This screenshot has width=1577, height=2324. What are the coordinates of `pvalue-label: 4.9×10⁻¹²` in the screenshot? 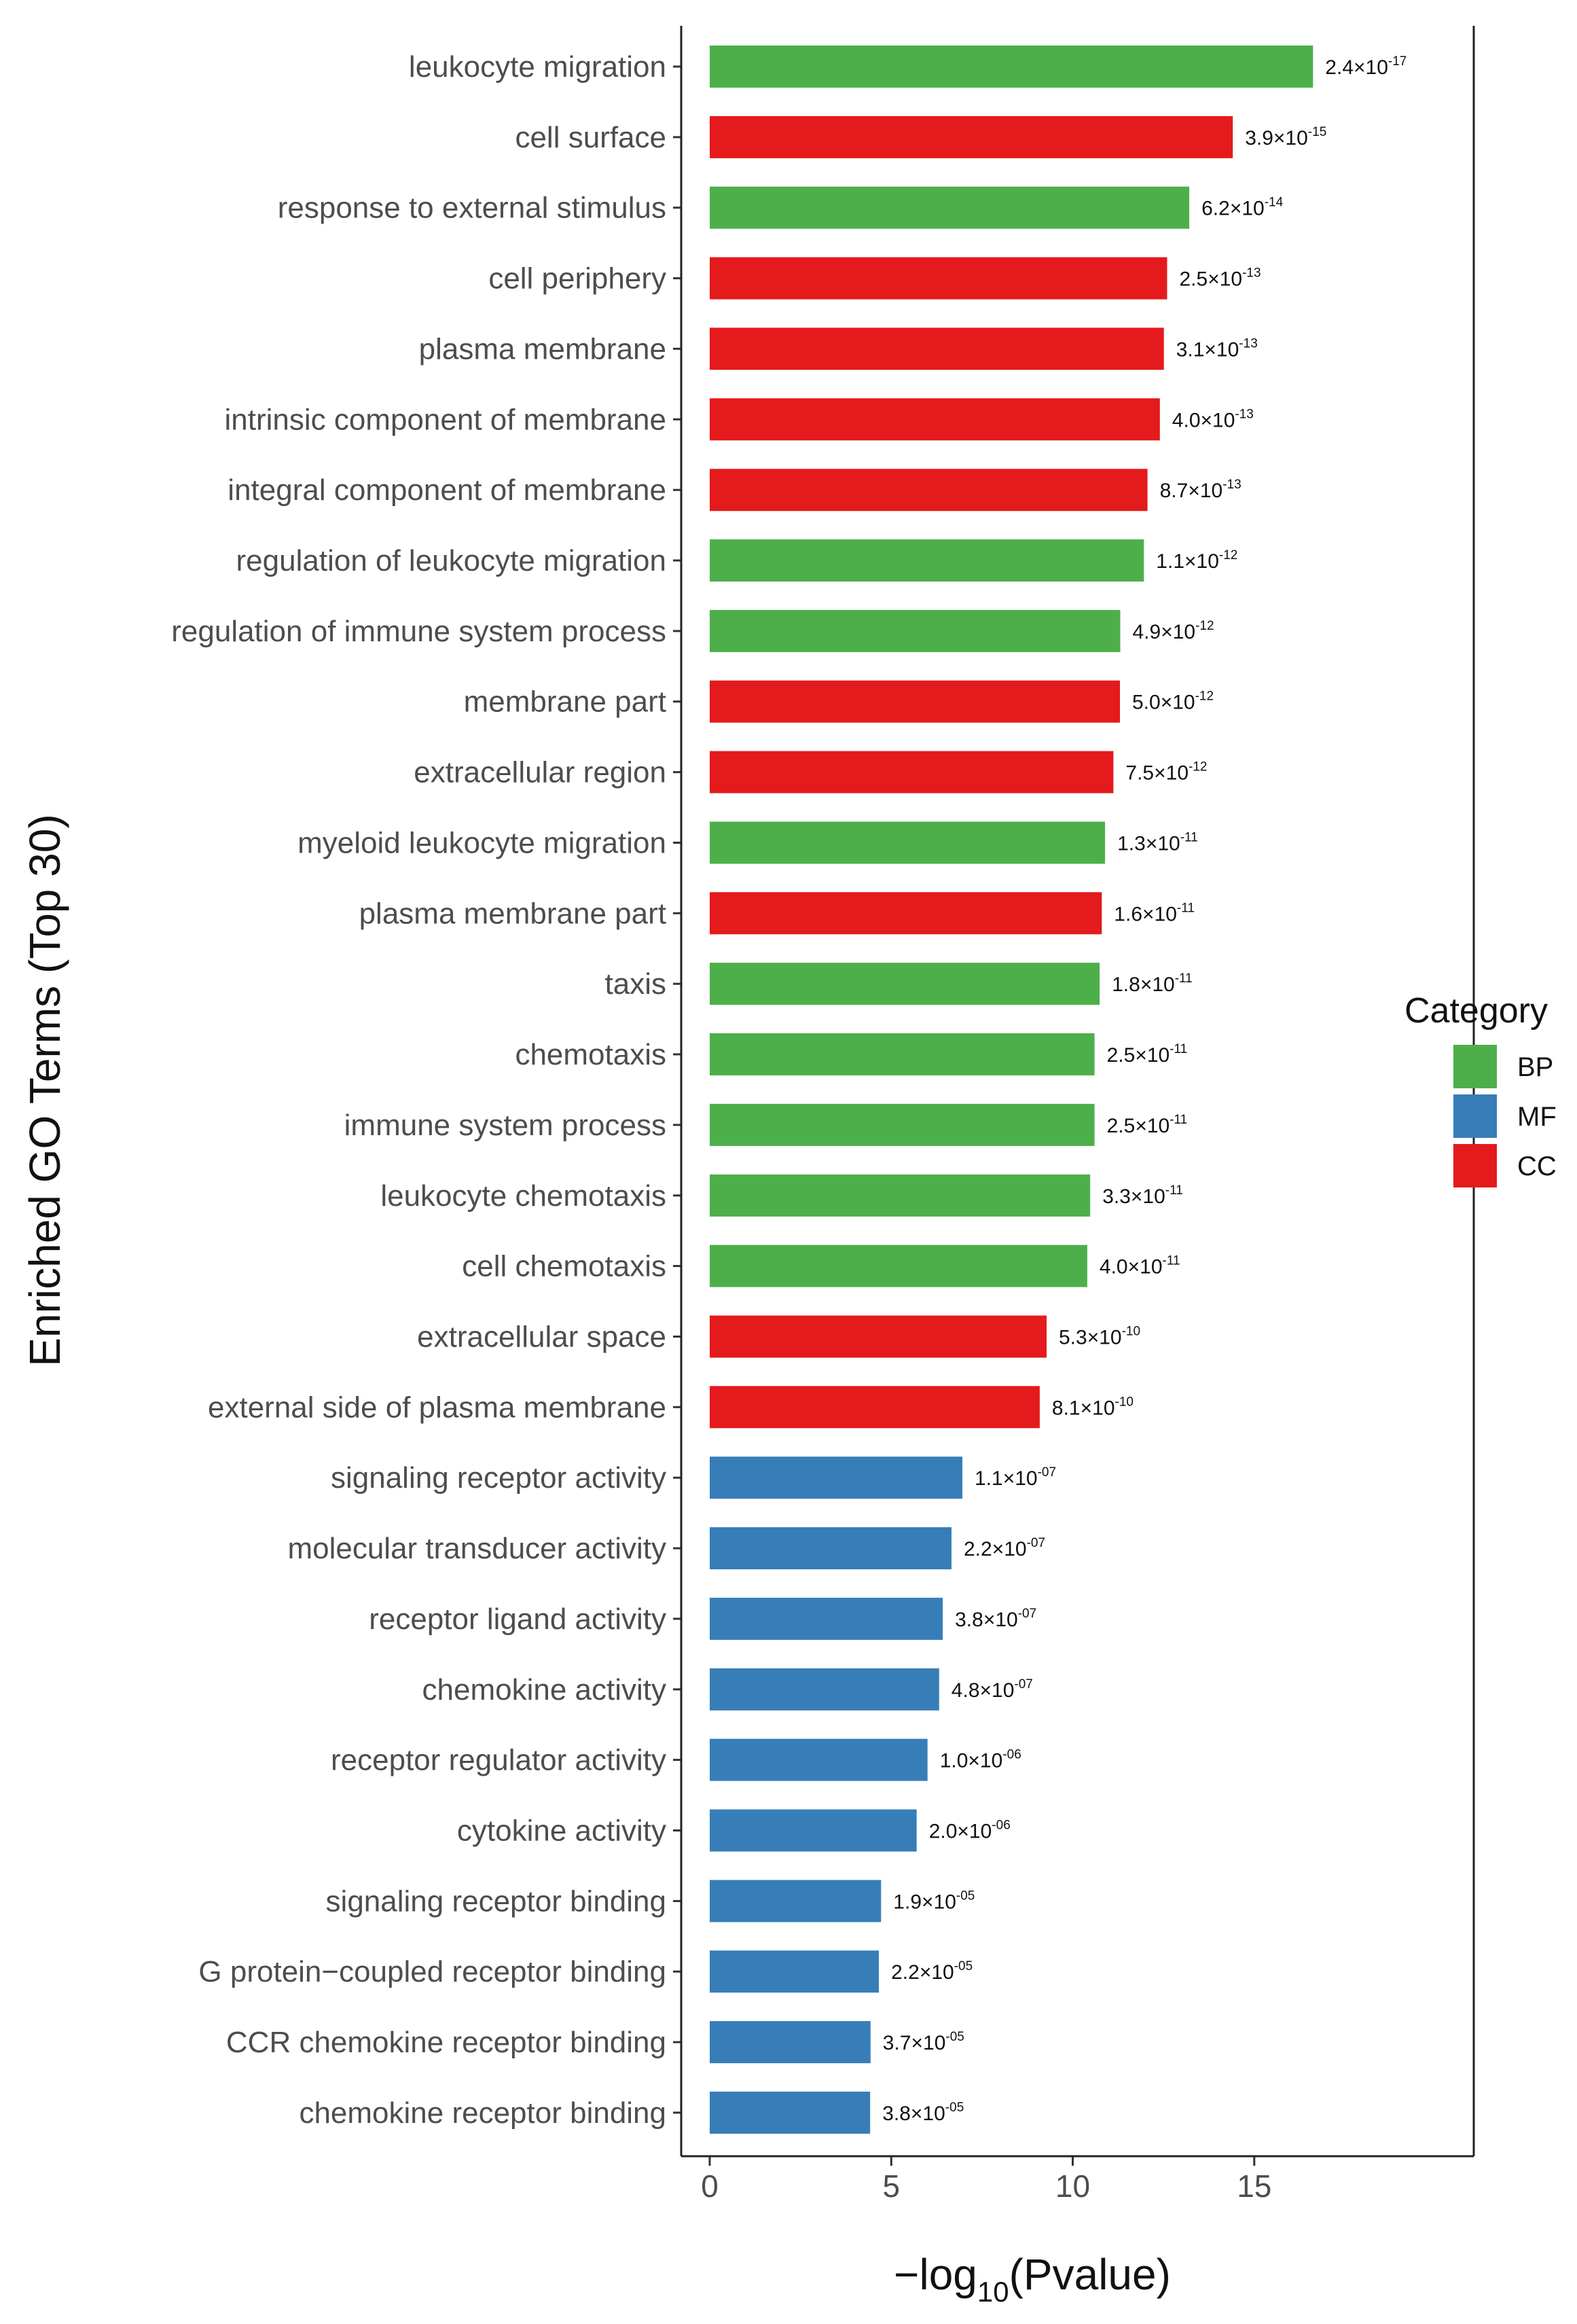 It's located at (1174, 631).